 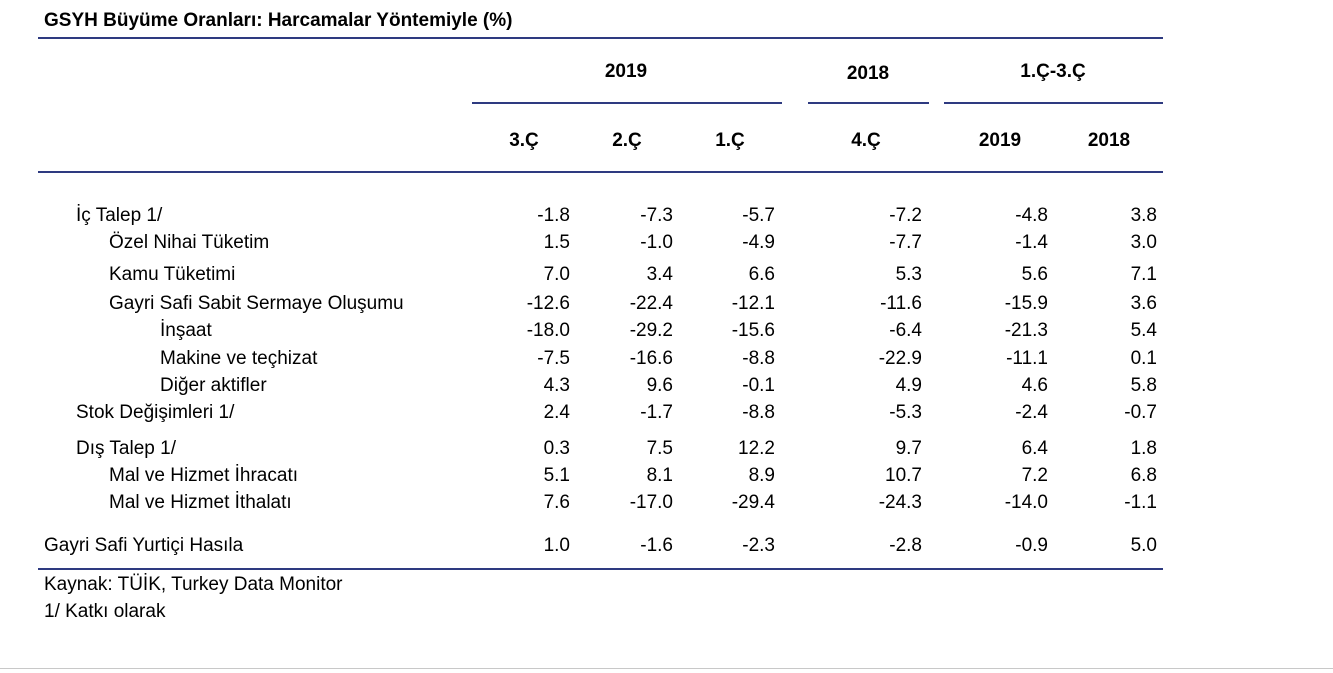 What do you see at coordinates (585, 217) in the screenshot?
I see `table-row: İç Talep 1/ -1.8 -7.3 -5.7 -7.2 -4.8 3.8` at bounding box center [585, 217].